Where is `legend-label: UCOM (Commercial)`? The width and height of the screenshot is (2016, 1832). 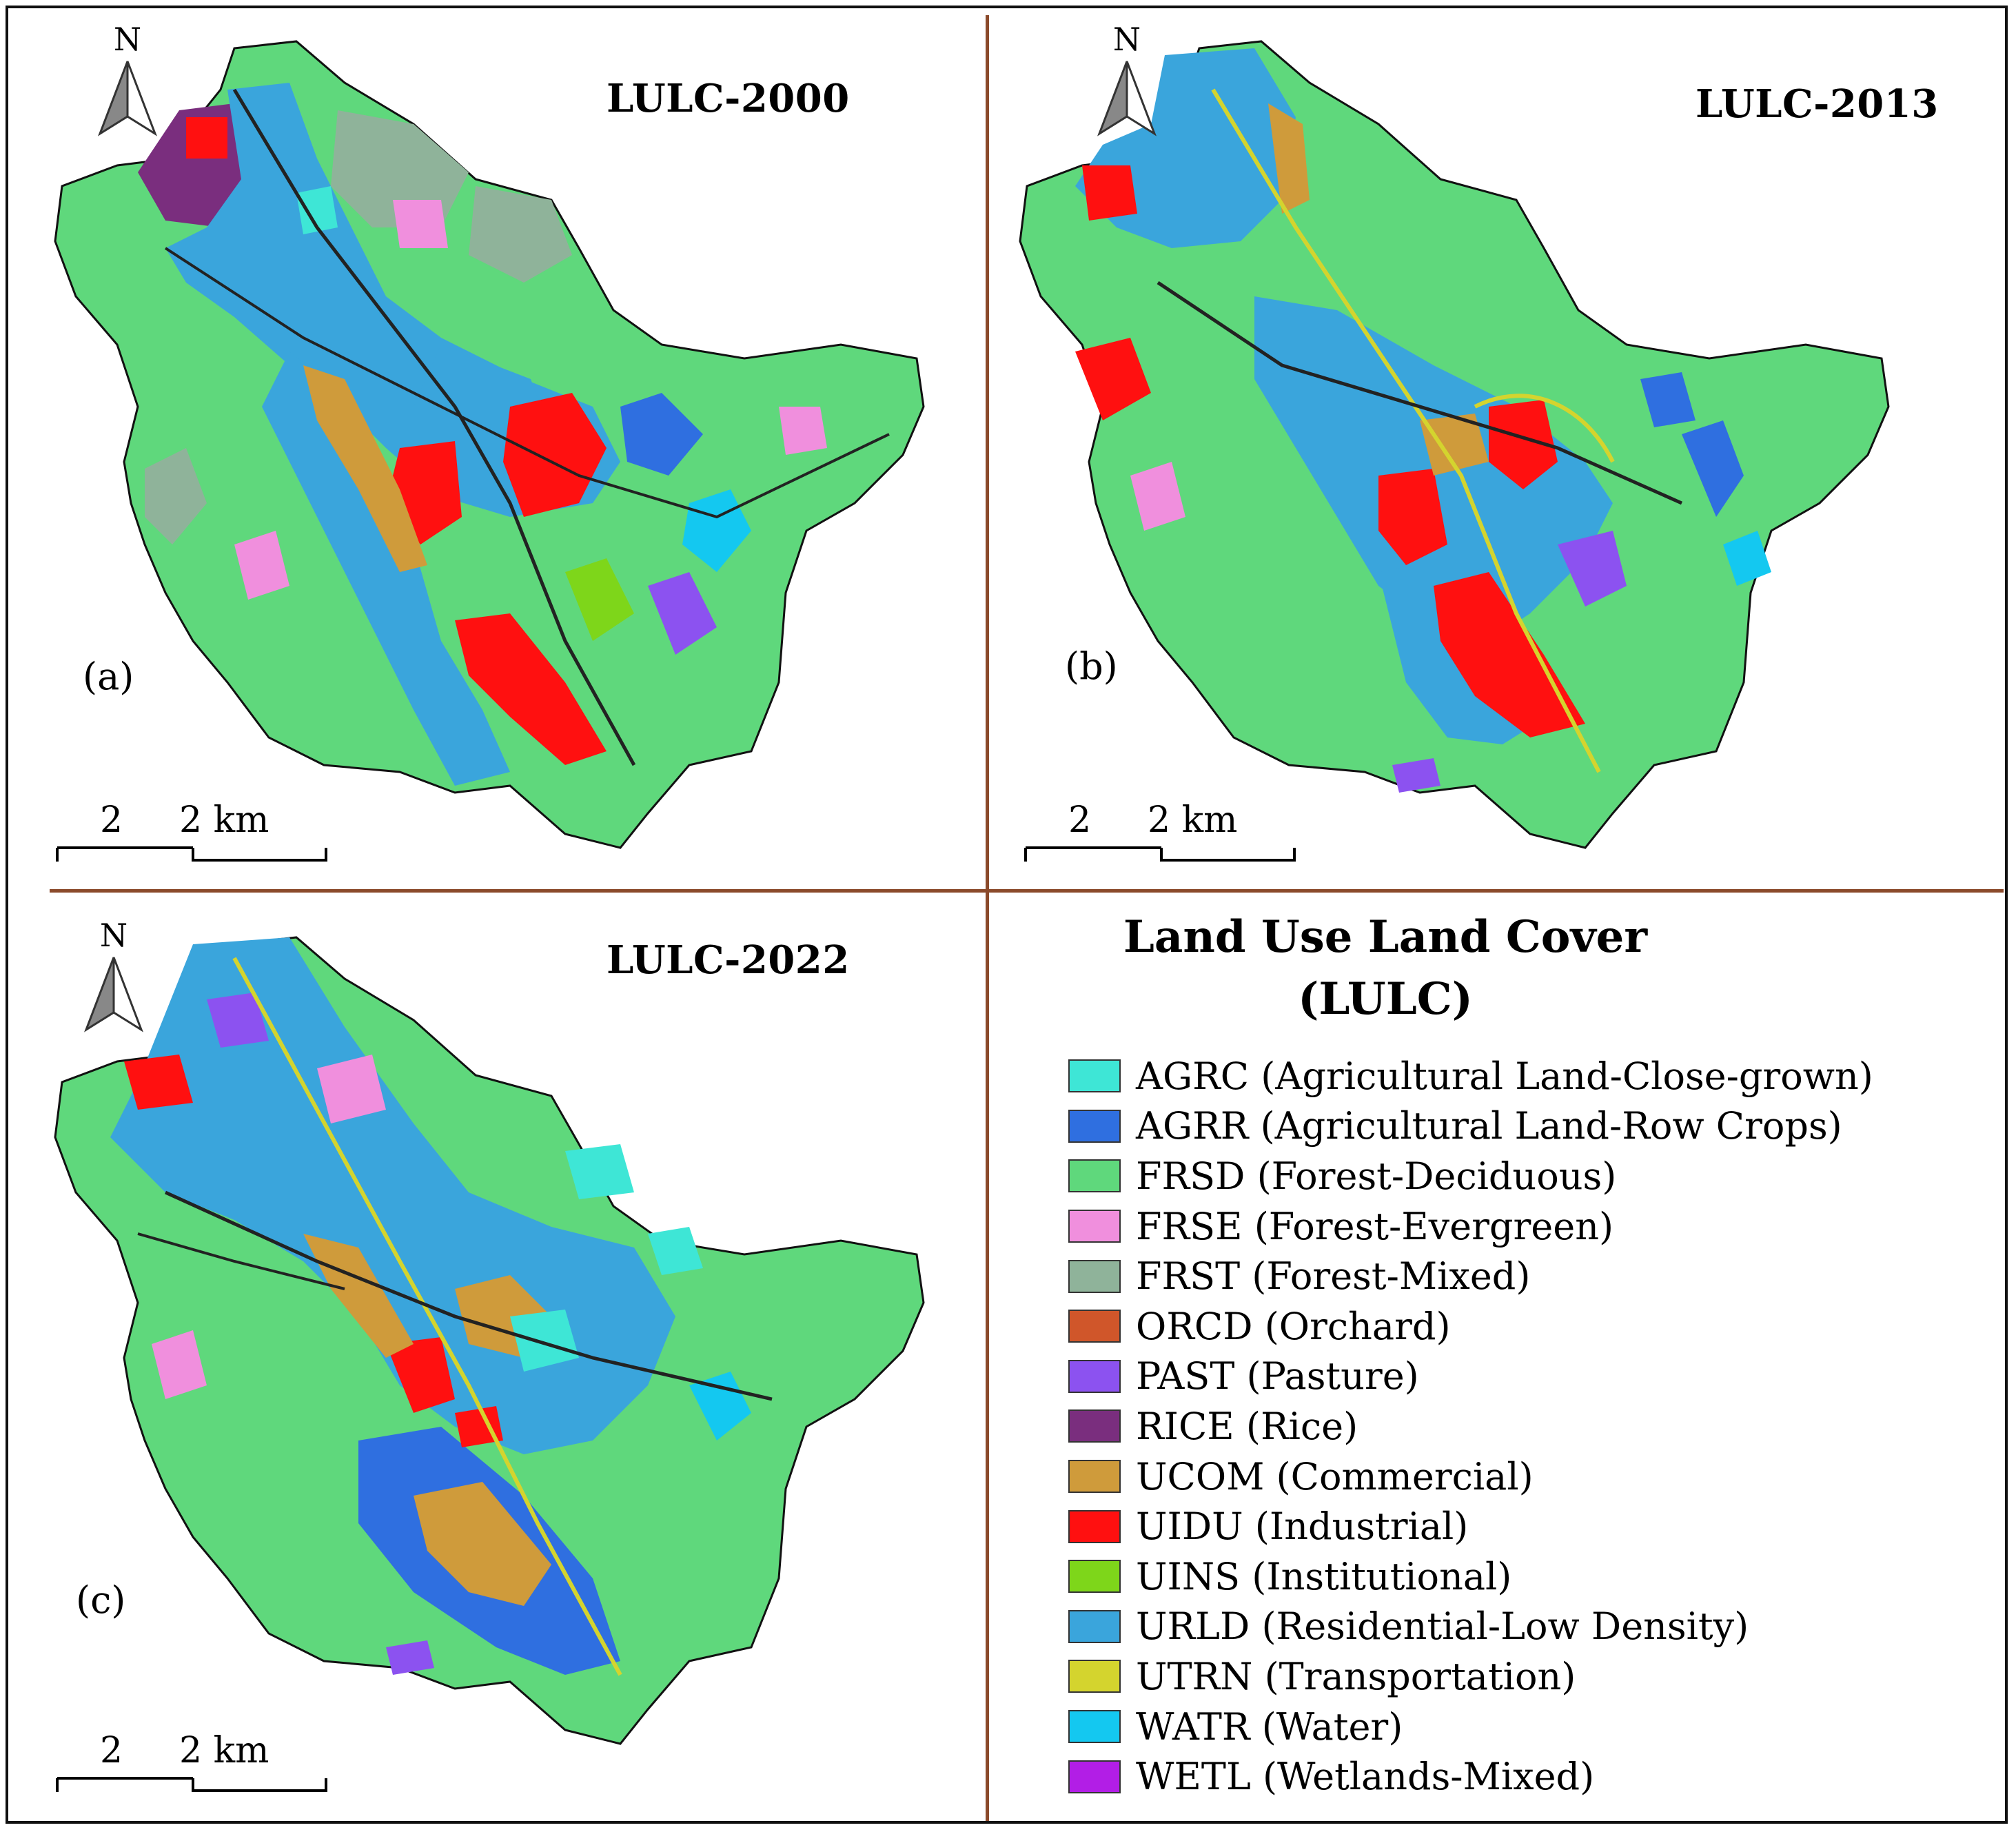 legend-label: UCOM (Commercial) is located at coordinates (1335, 1476).